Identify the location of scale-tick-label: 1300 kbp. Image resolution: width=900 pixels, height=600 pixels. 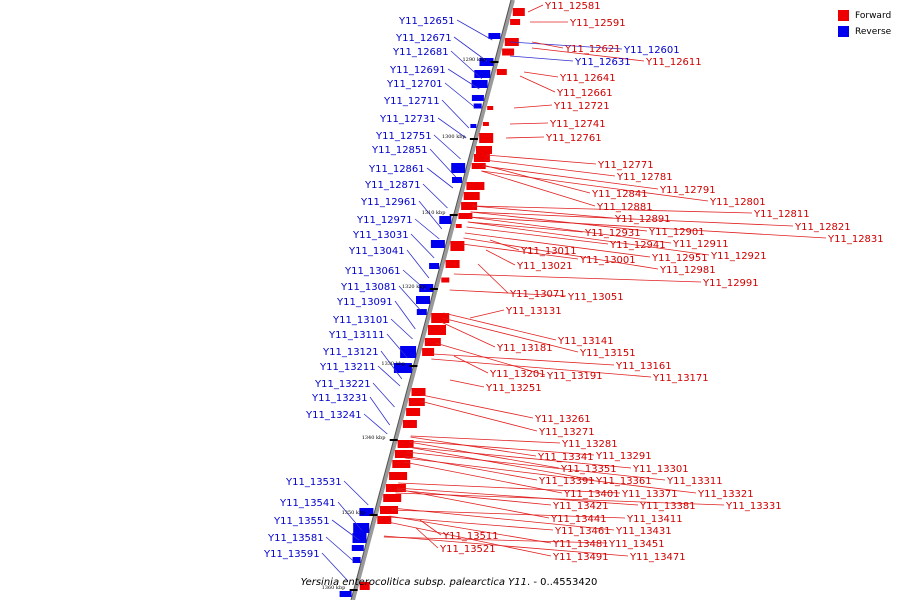
(454, 137).